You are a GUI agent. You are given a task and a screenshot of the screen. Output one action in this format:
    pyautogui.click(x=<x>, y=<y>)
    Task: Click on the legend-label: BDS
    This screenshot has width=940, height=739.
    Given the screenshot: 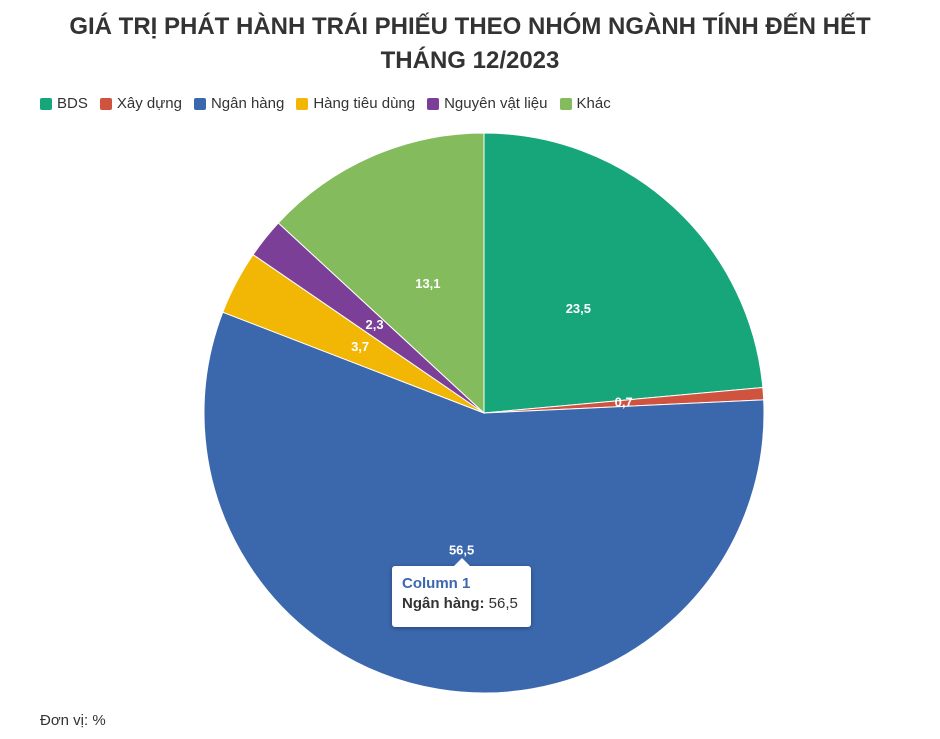 What is the action you would take?
    pyautogui.click(x=72, y=103)
    